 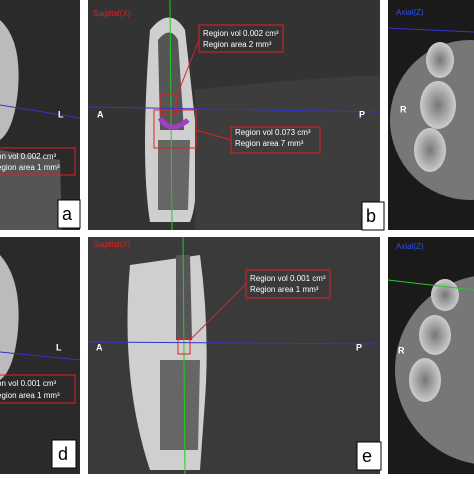 What do you see at coordinates (67, 214) in the screenshot?
I see `panel-label: a` at bounding box center [67, 214].